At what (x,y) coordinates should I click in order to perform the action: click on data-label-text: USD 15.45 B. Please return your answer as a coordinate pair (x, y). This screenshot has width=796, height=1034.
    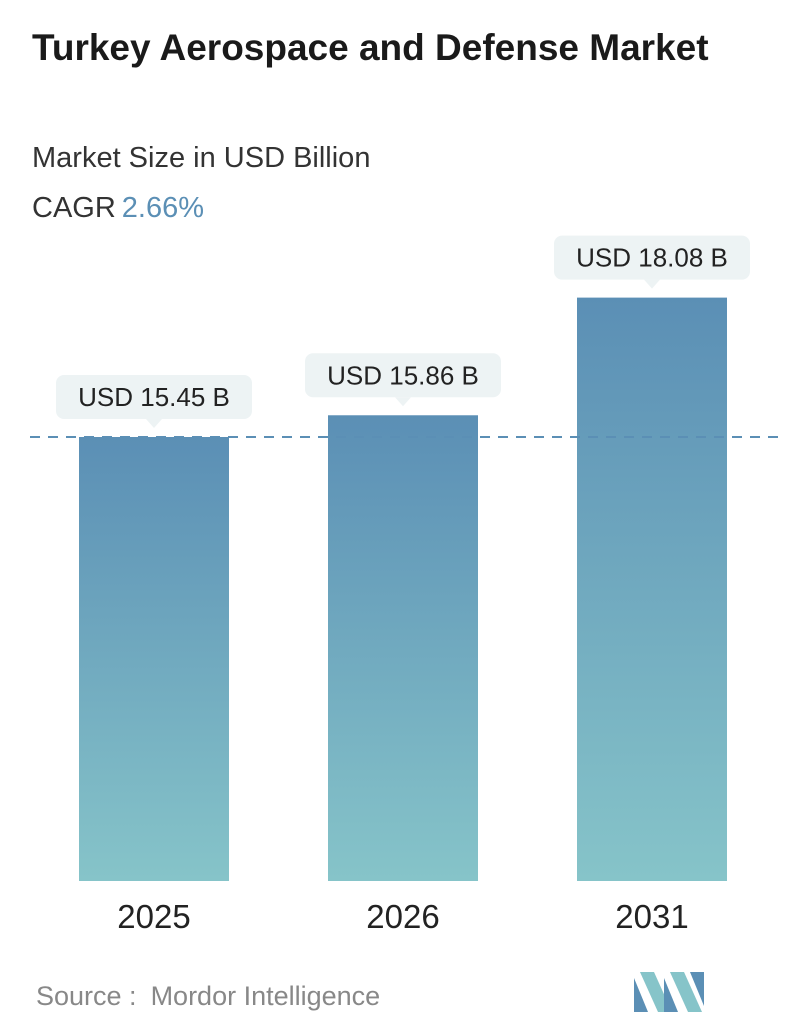
    Looking at the image, I should click on (154, 397).